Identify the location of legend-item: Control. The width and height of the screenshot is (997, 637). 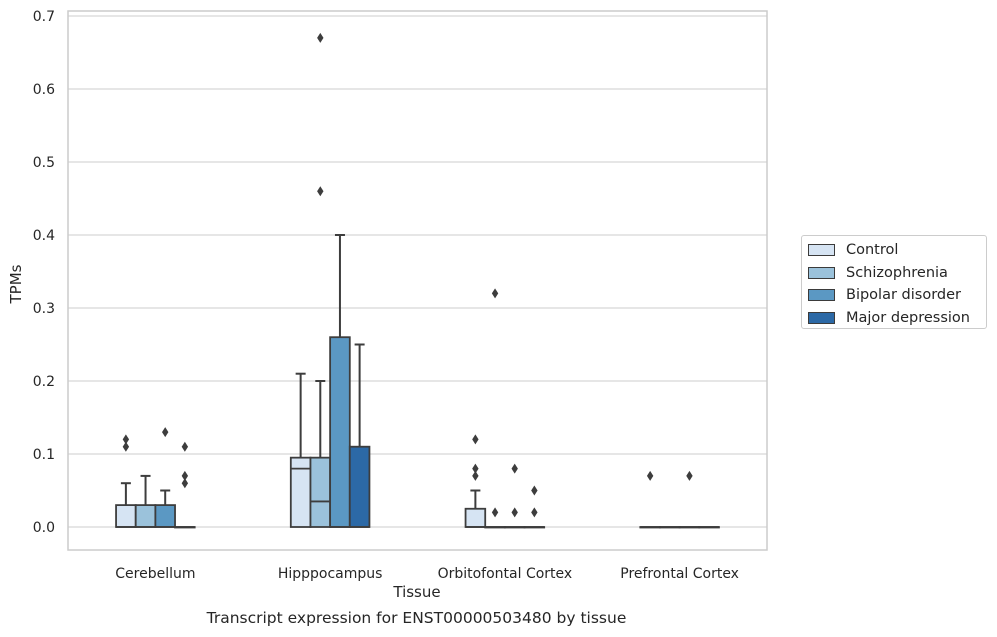
(897, 250).